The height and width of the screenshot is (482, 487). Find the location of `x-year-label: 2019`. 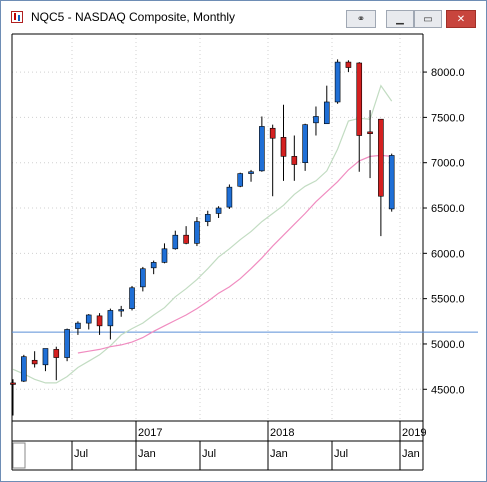

x-year-label: 2019 is located at coordinates (414, 433).